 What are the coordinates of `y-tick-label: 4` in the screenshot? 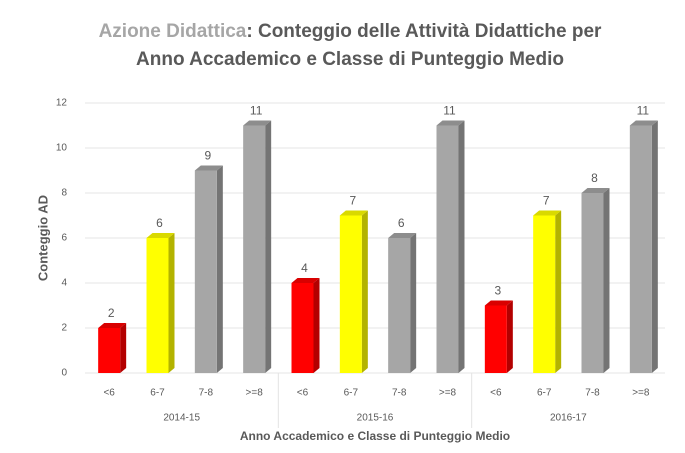 It's located at (64, 283).